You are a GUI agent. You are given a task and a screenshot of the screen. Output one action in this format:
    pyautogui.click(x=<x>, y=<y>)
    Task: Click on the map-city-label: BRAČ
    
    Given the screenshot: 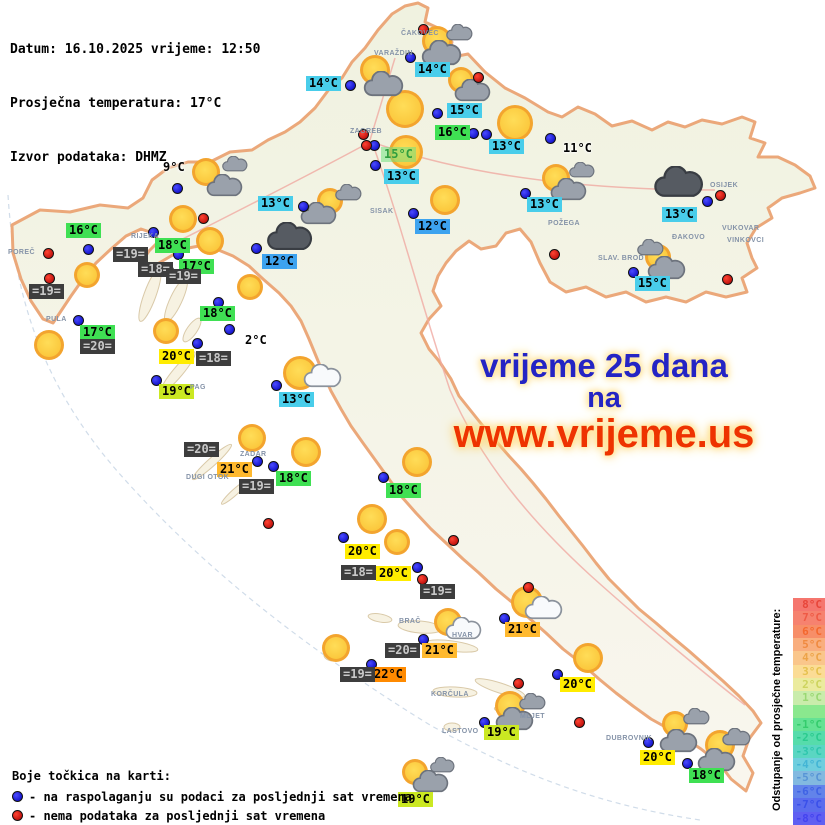 What is the action you would take?
    pyautogui.click(x=410, y=621)
    